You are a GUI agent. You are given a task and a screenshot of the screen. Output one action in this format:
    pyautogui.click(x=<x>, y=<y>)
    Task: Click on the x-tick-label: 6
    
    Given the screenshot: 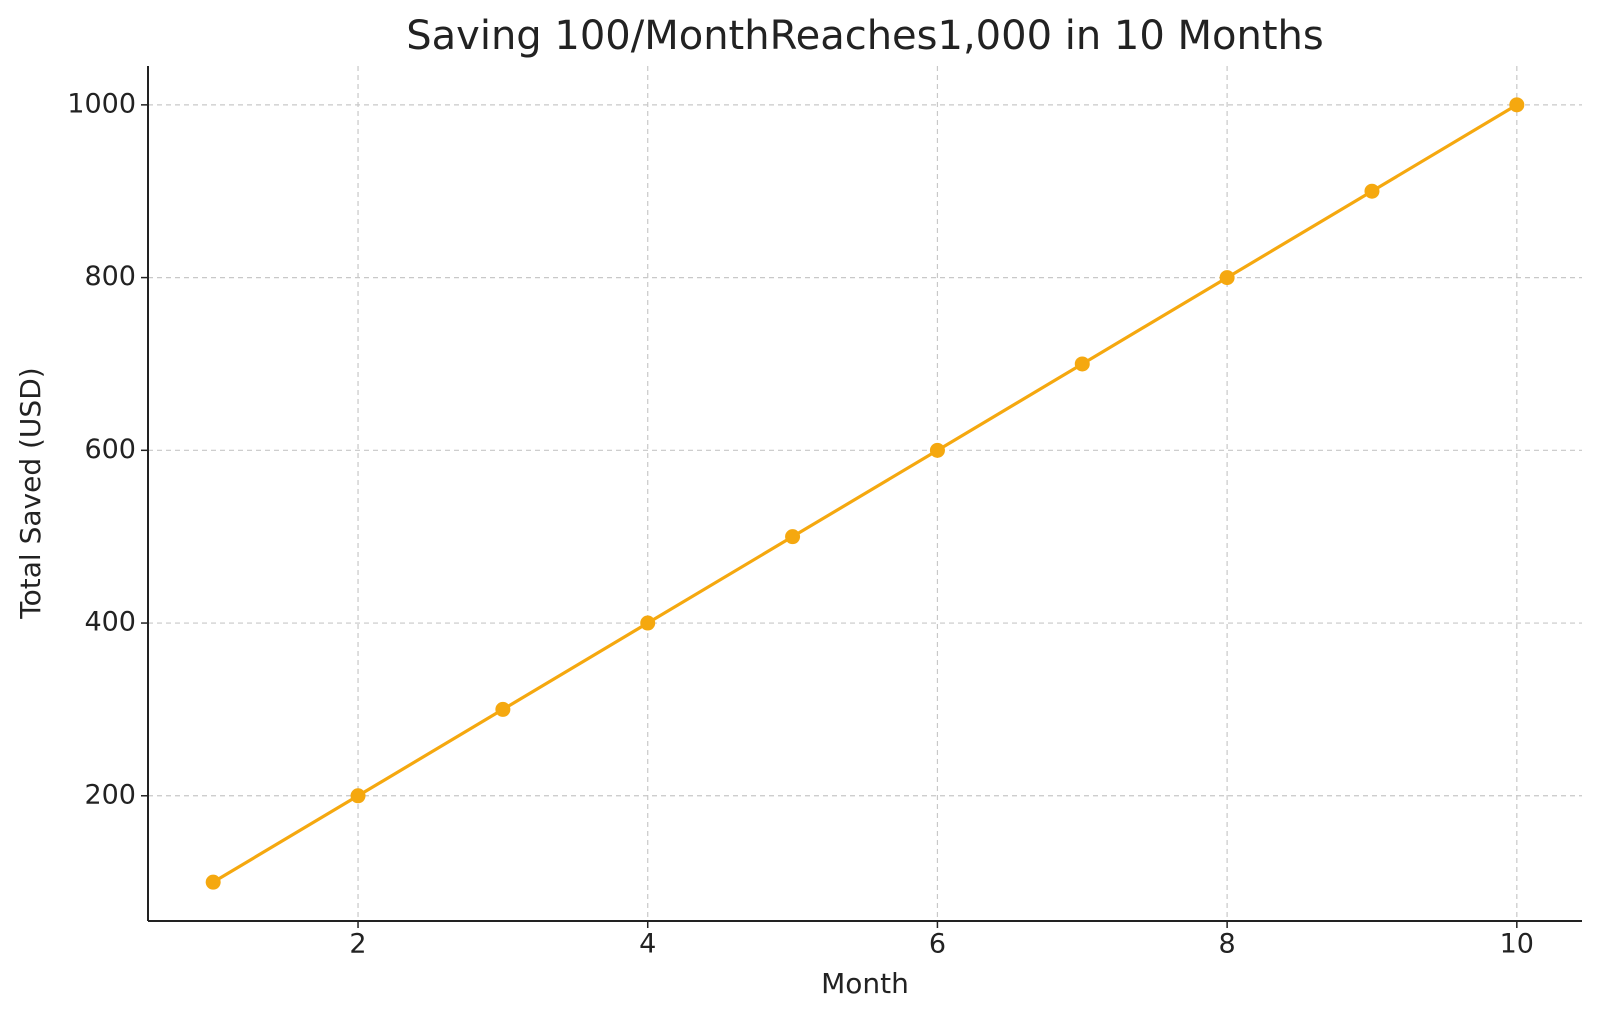 What is the action you would take?
    pyautogui.click(x=937, y=944)
    